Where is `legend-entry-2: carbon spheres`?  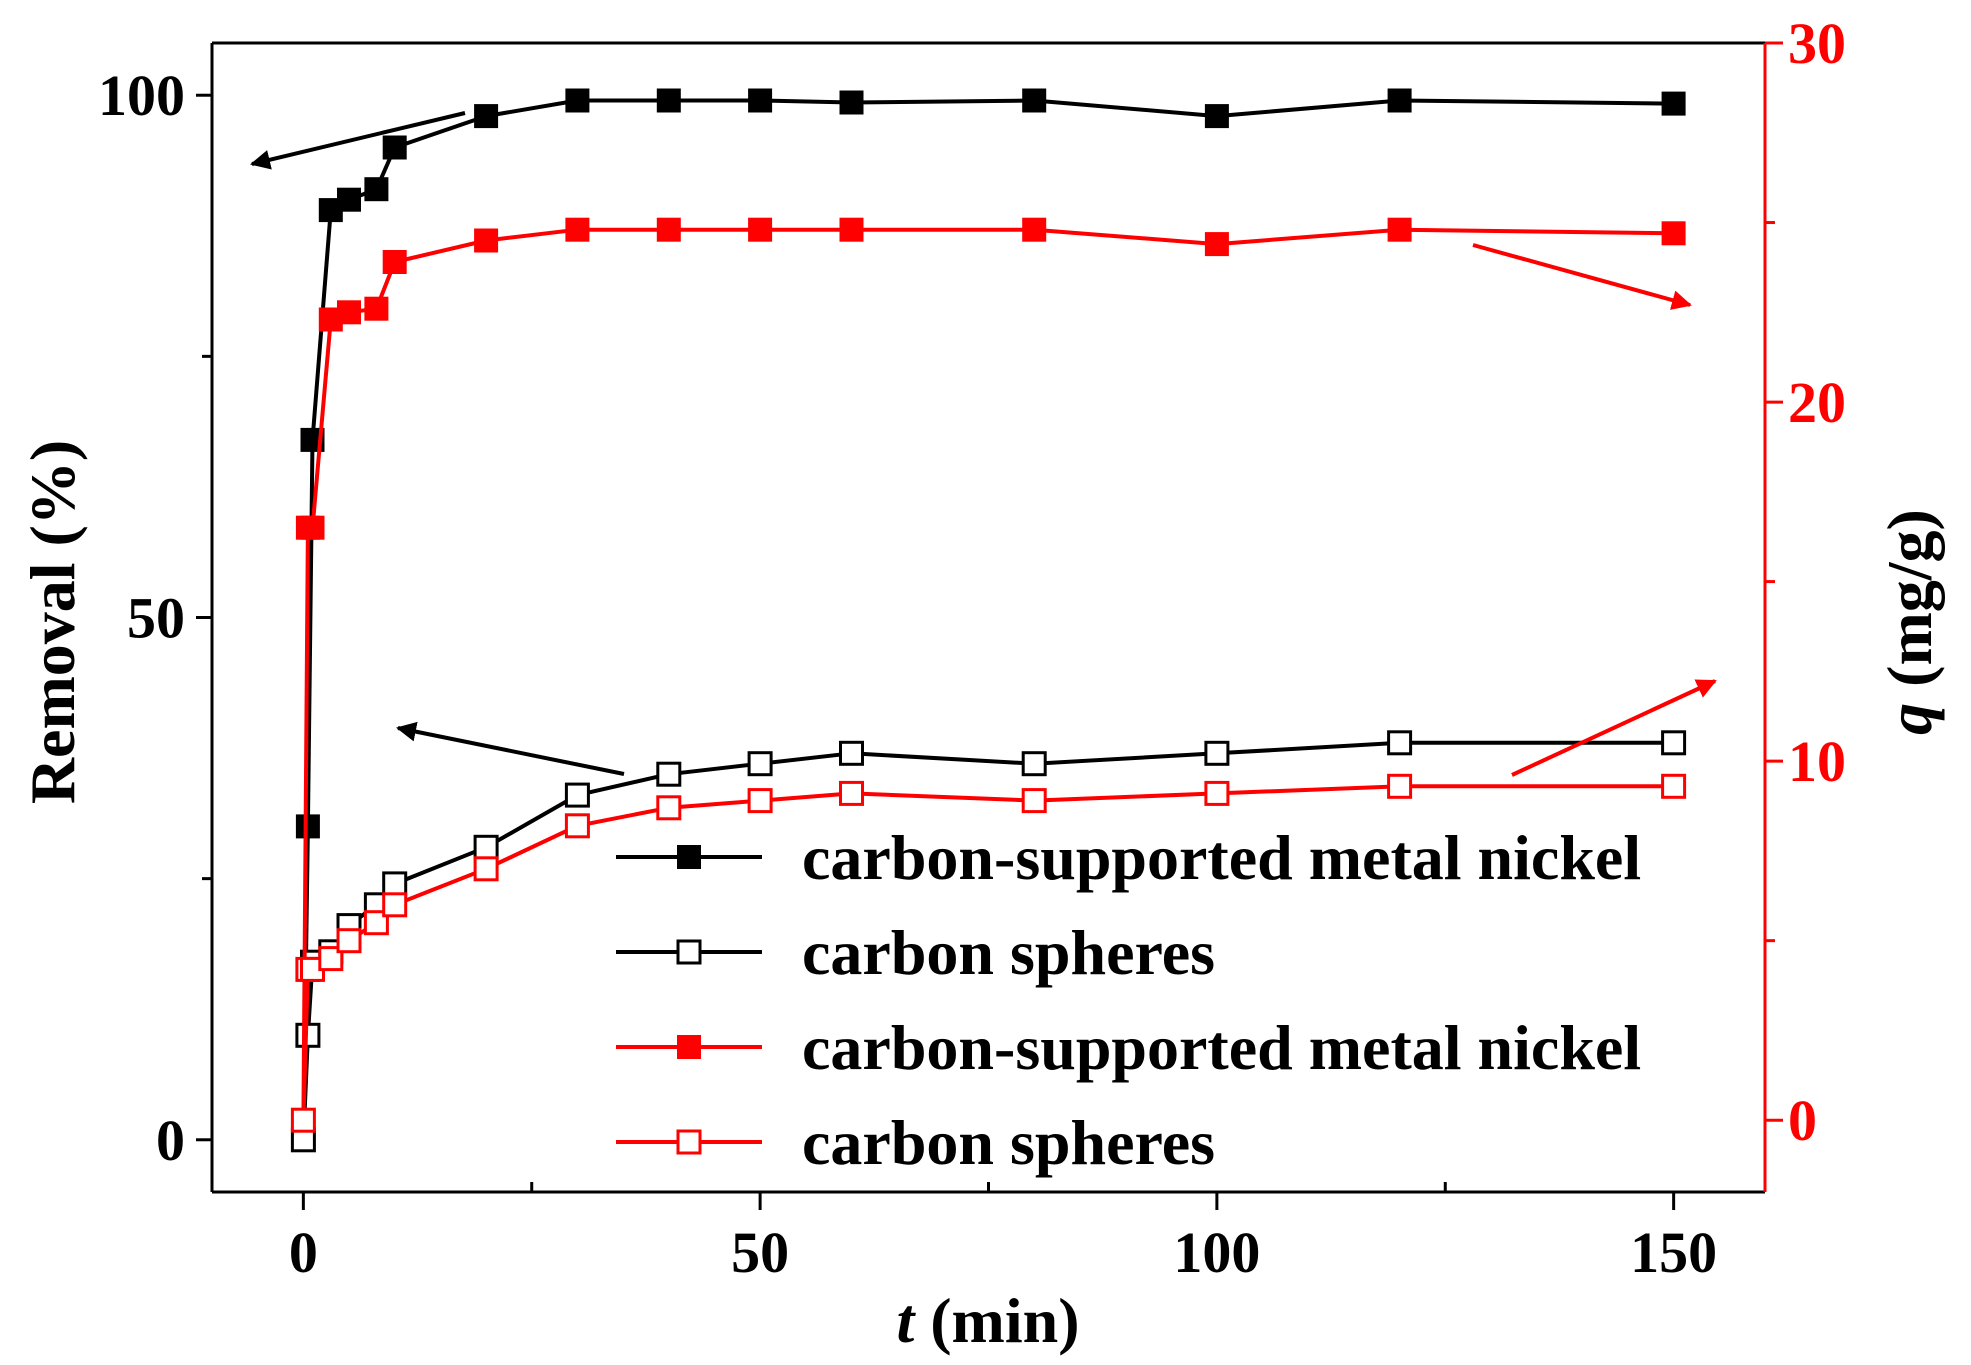
legend-entry-2: carbon spheres is located at coordinates (915, 952).